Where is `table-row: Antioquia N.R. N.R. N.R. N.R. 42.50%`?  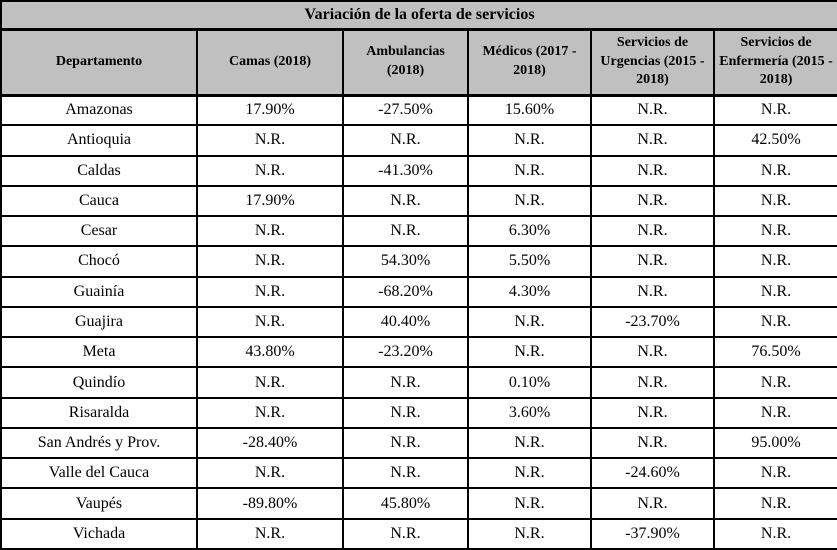 table-row: Antioquia N.R. N.R. N.R. N.R. 42.50% is located at coordinates (418, 140).